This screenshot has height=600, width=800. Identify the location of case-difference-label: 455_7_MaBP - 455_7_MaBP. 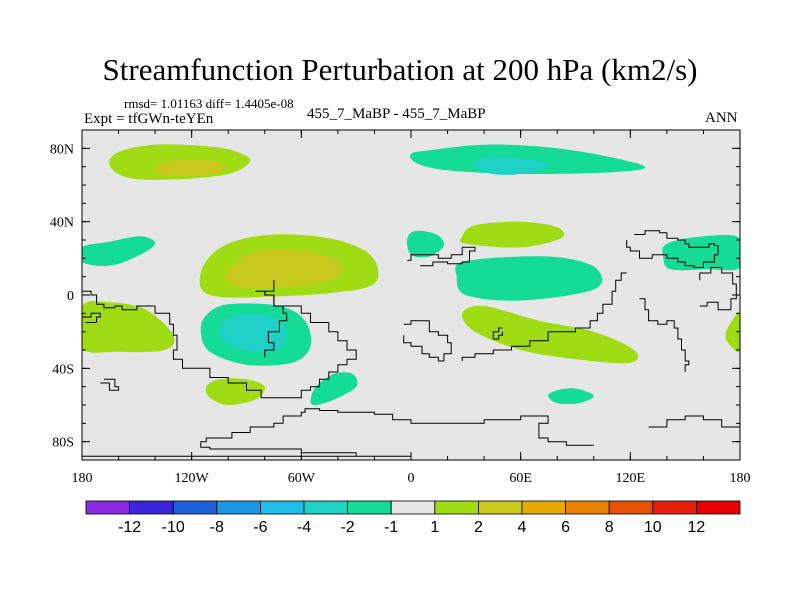
(396, 114).